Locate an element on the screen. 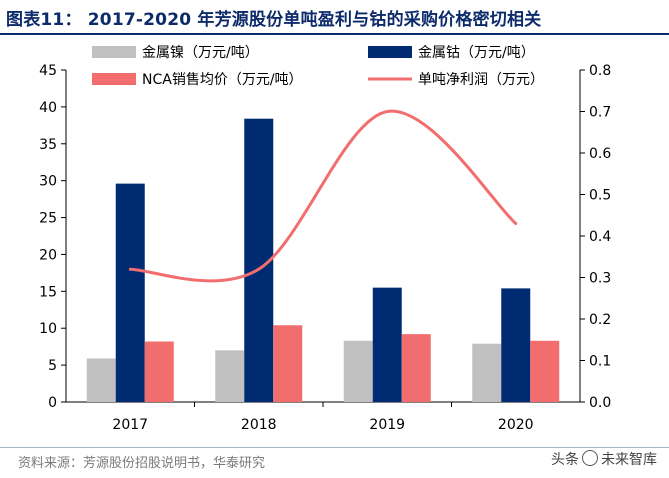 This screenshot has width=669, height=478. watermark-name: 未来智库 is located at coordinates (629, 460).